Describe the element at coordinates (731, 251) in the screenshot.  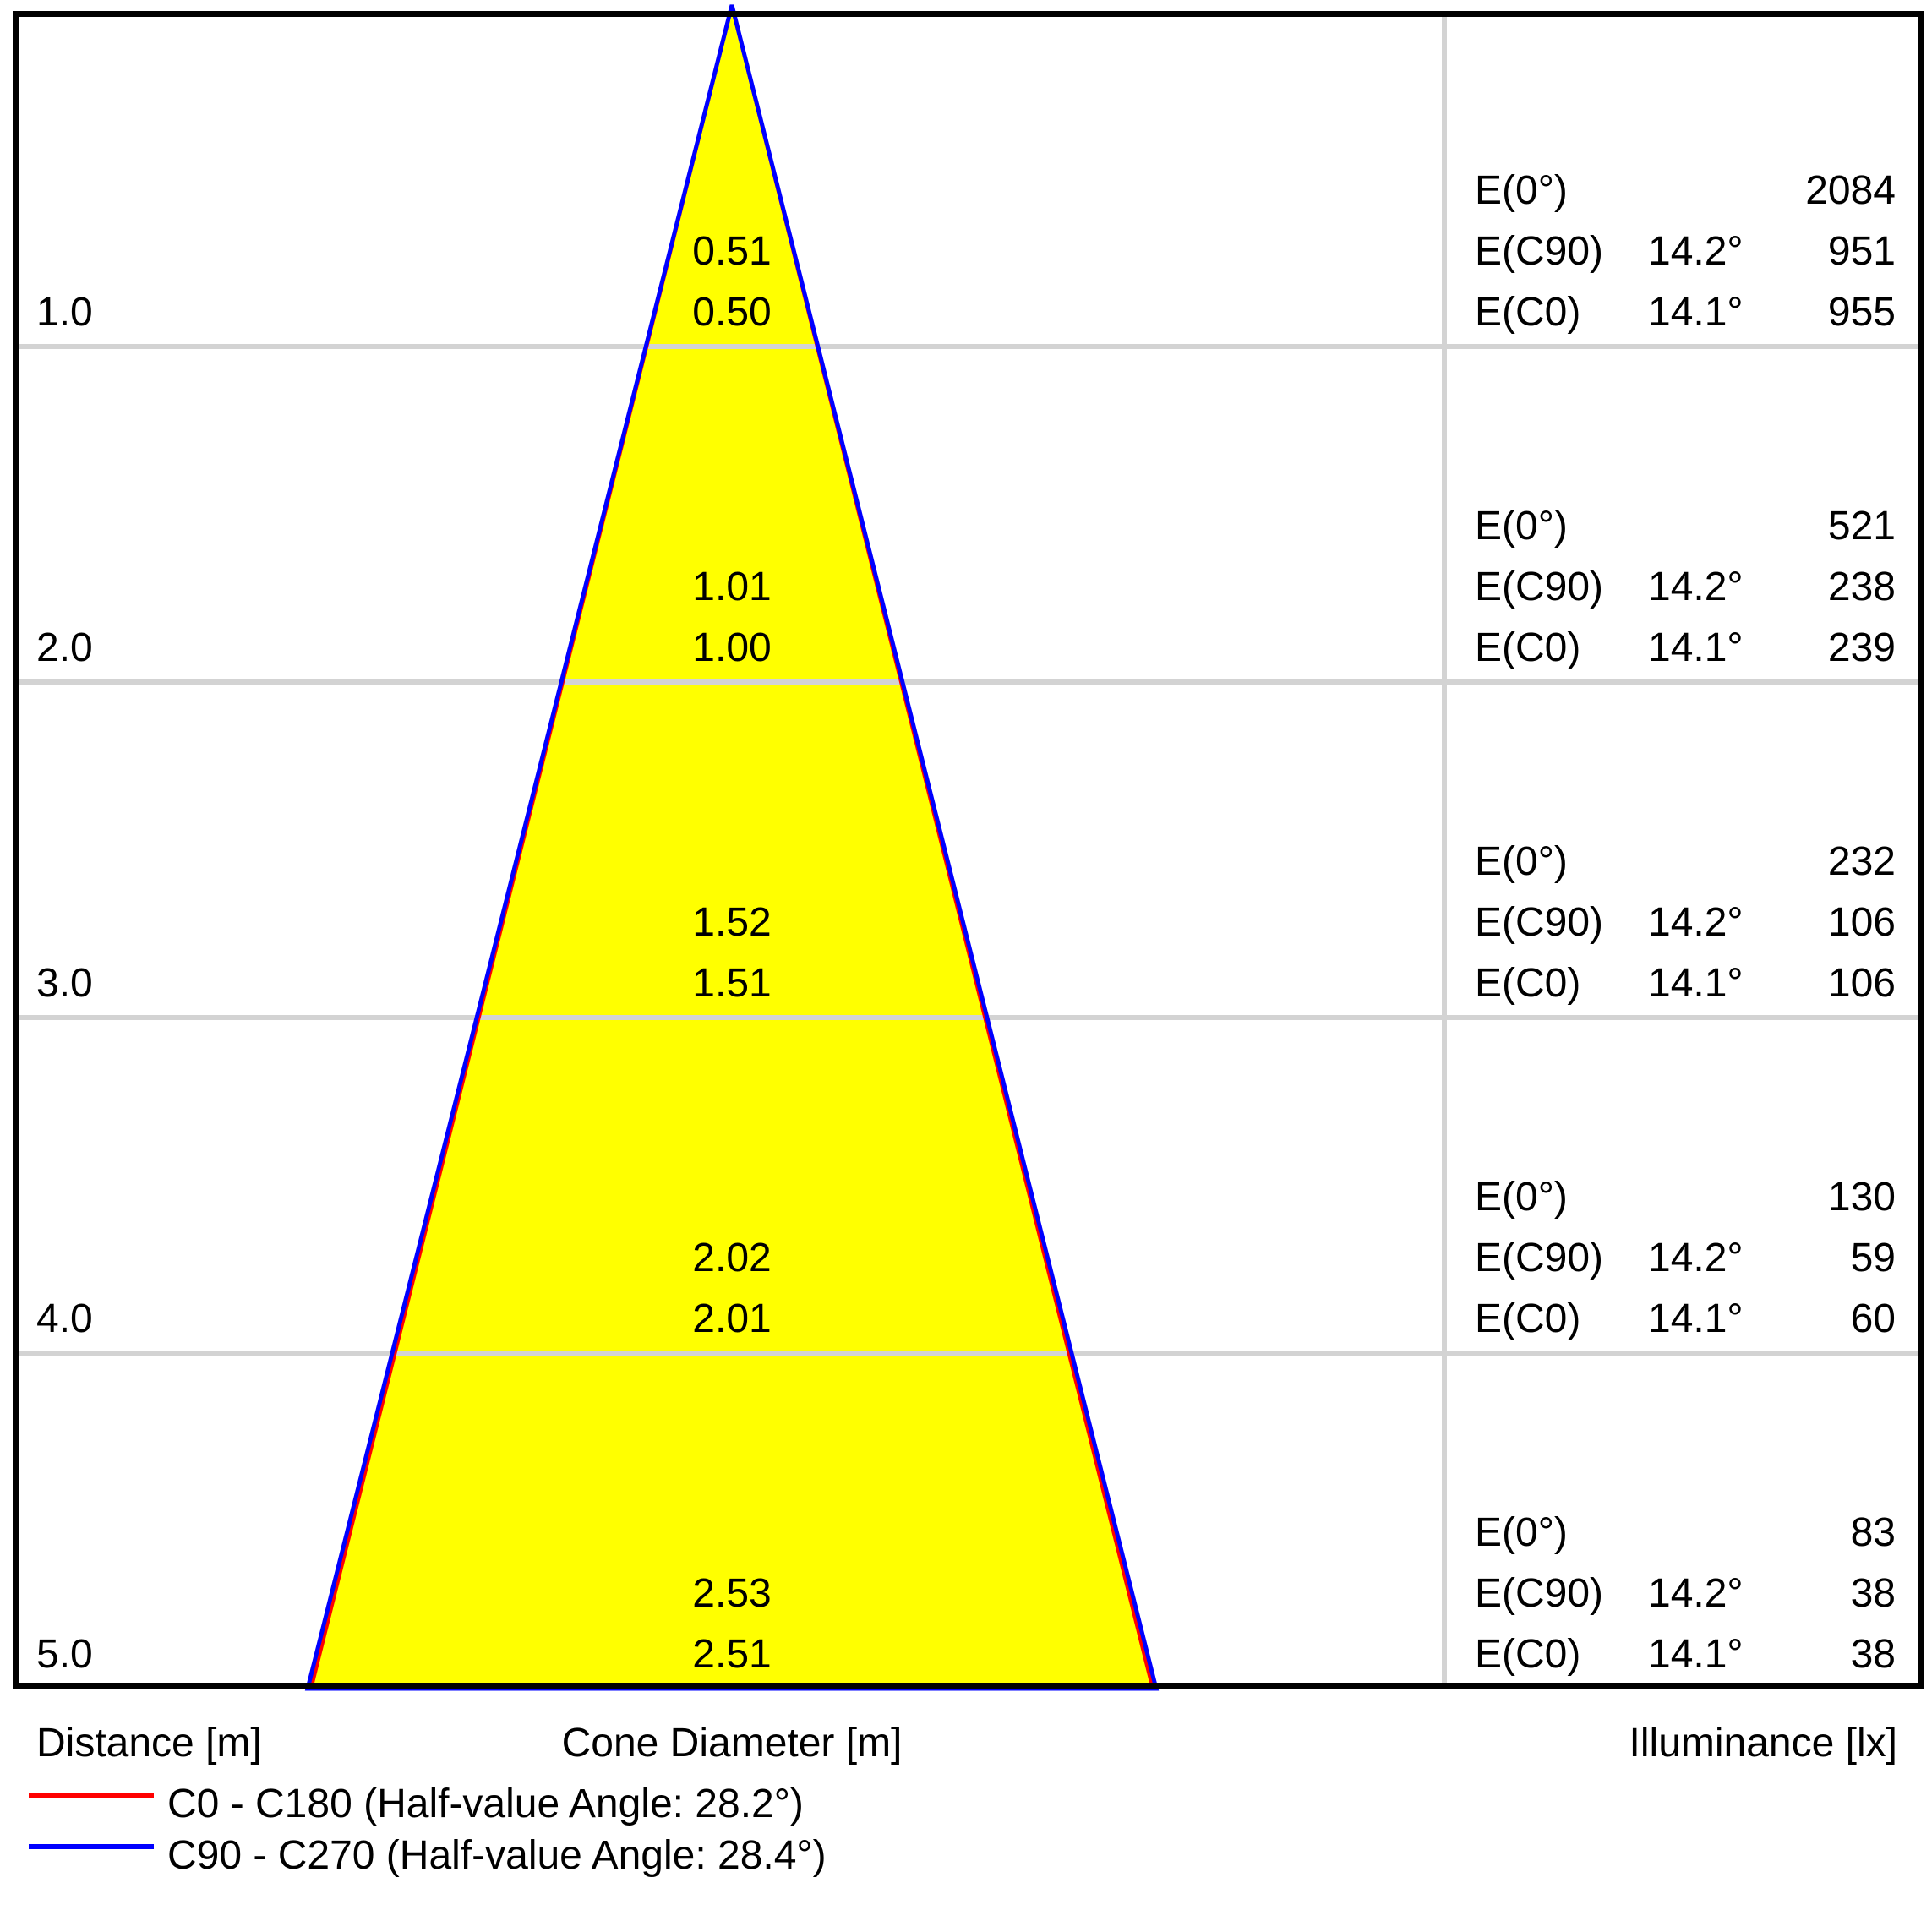
I see `cone-diameter-c90-value: 0.51` at that location.